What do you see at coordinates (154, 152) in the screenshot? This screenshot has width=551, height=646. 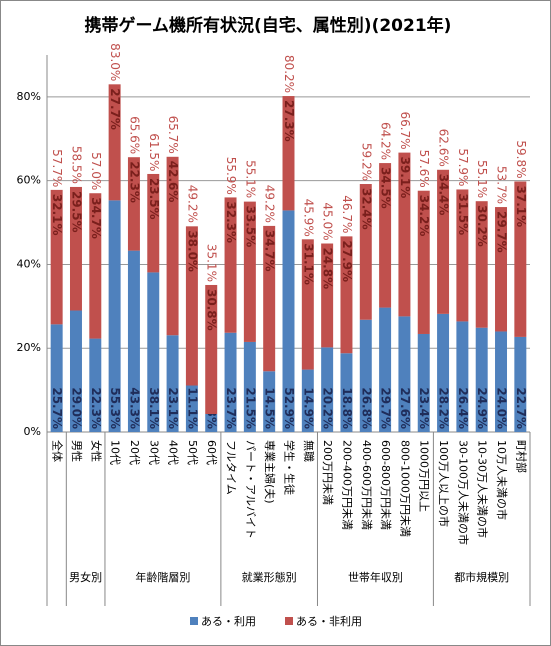 I see `total-label: 61.5%` at bounding box center [154, 152].